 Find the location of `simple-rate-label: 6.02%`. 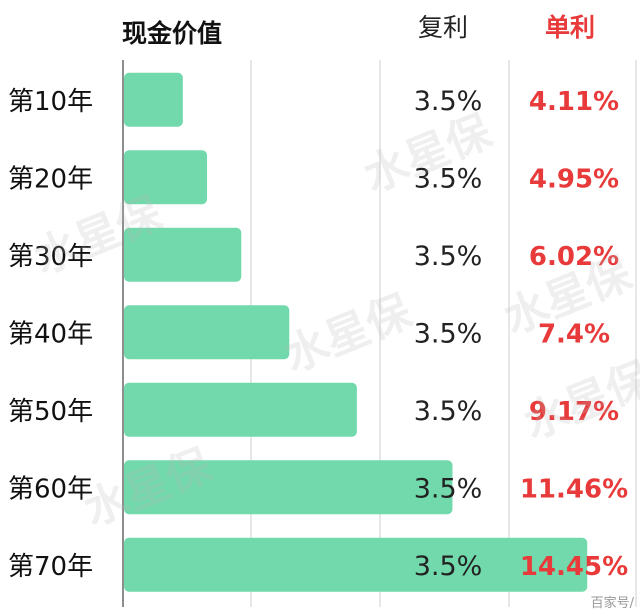

simple-rate-label: 6.02% is located at coordinates (574, 257).